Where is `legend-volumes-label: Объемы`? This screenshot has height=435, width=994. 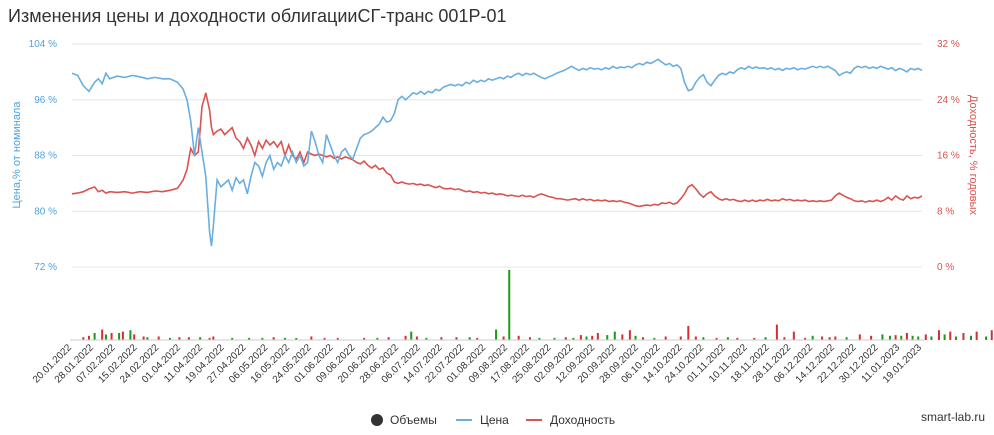
legend-volumes-label: Объемы is located at coordinates (413, 420).